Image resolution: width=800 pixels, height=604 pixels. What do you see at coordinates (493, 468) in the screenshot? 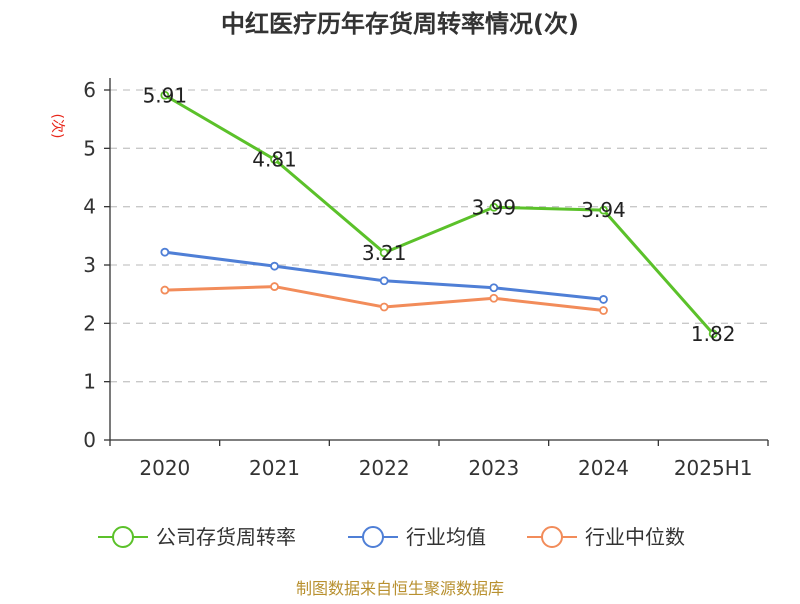
I see `x-tick-label: 2023` at bounding box center [493, 468].